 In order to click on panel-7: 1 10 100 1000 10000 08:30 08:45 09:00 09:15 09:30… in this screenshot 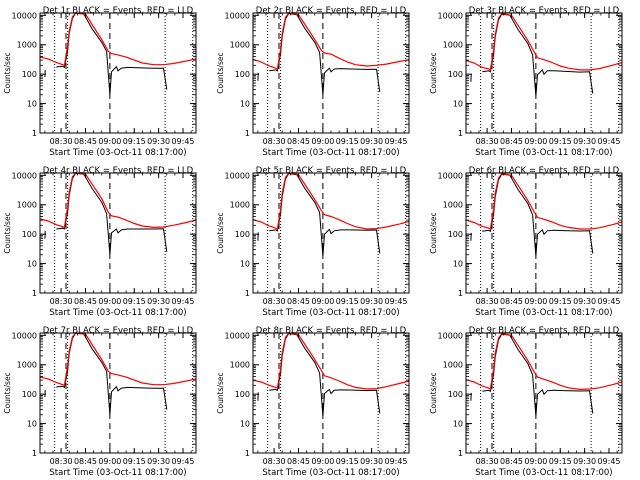, I will do `click(100, 402)`.